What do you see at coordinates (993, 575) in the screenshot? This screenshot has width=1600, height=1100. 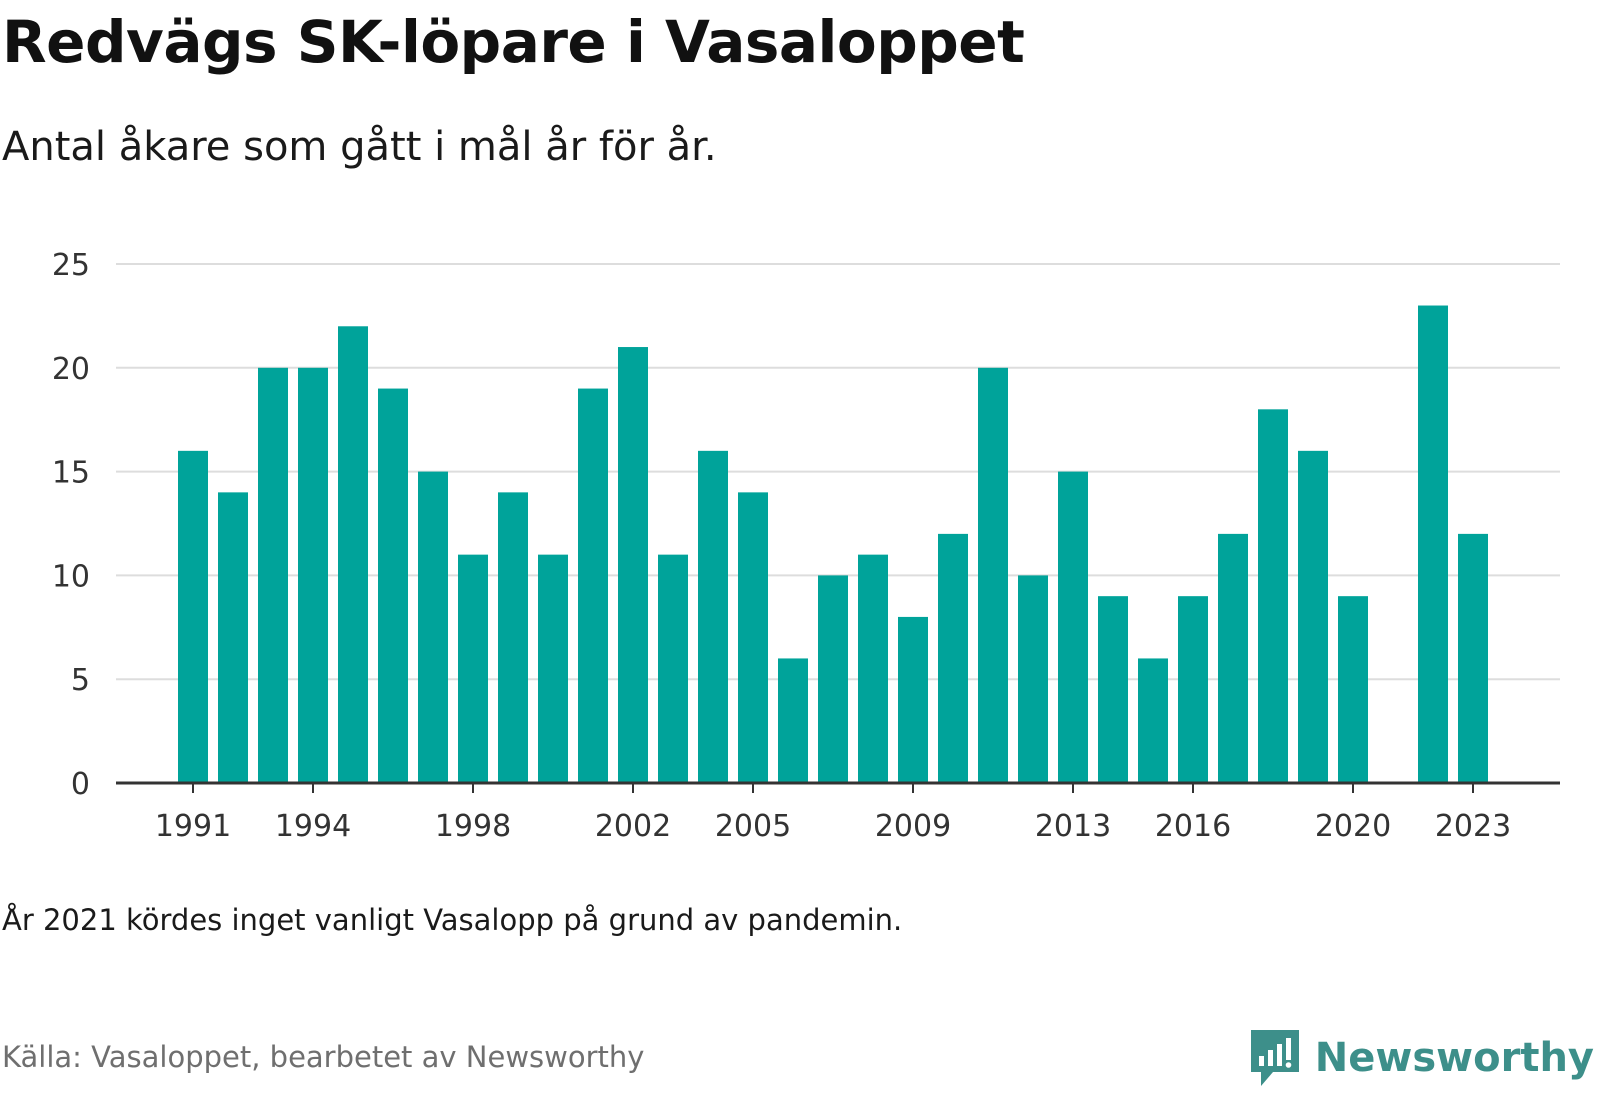 I see `bar-2011` at bounding box center [993, 575].